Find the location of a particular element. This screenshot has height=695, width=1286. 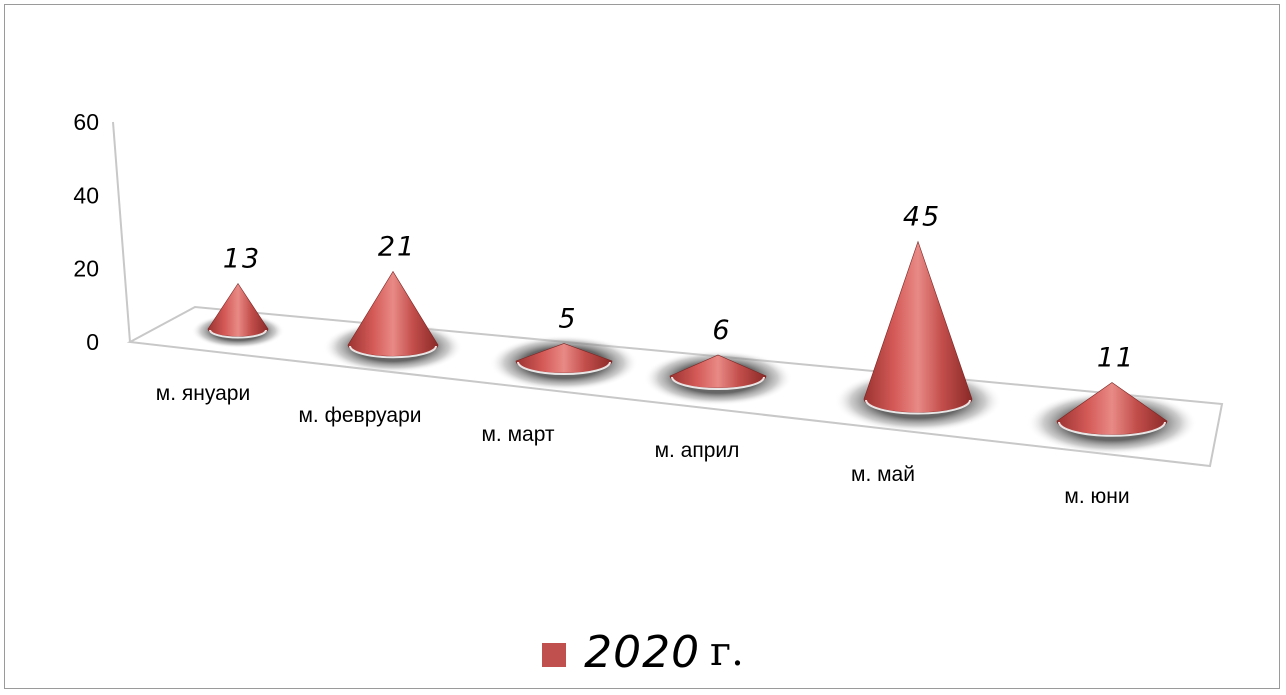

x-tick-label: м. март is located at coordinates (517, 434).